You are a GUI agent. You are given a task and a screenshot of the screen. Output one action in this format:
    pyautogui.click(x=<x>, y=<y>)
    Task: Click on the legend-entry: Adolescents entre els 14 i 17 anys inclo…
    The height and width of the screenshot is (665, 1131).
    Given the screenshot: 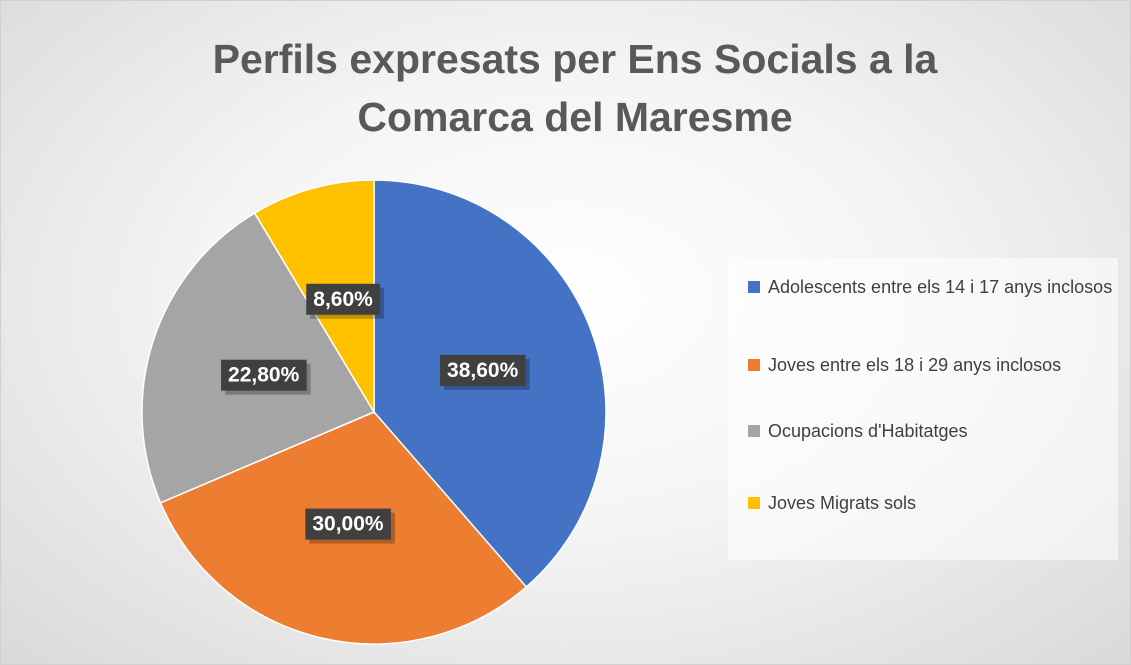 What is the action you would take?
    pyautogui.click(x=938, y=287)
    